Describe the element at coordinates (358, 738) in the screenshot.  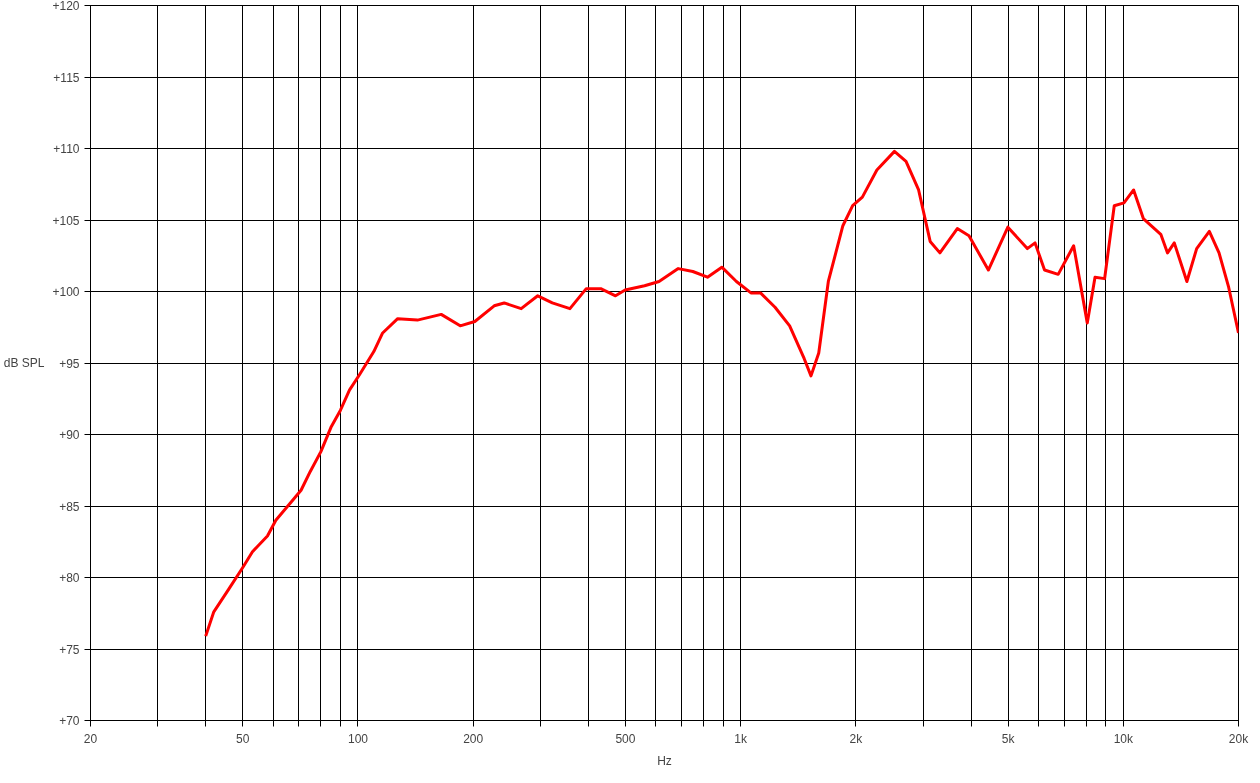
I see `x-tick-label: 100` at that location.